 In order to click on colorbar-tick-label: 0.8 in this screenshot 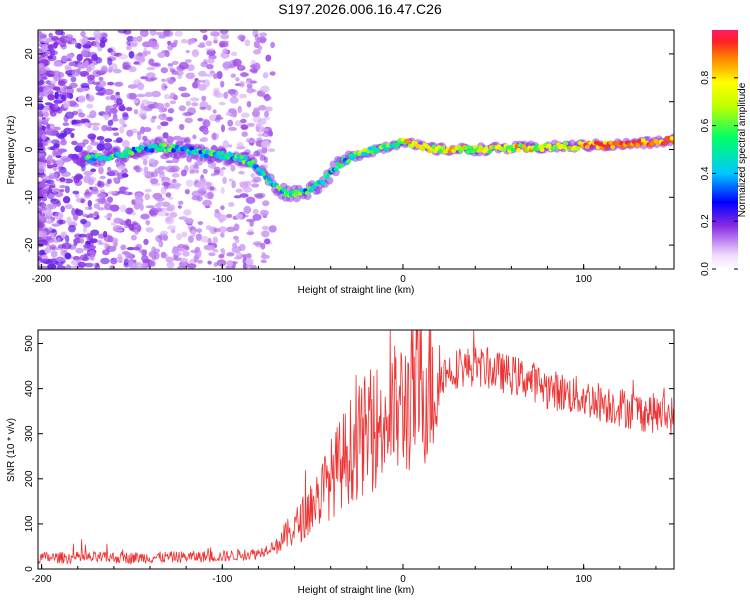, I will do `click(705, 77)`.